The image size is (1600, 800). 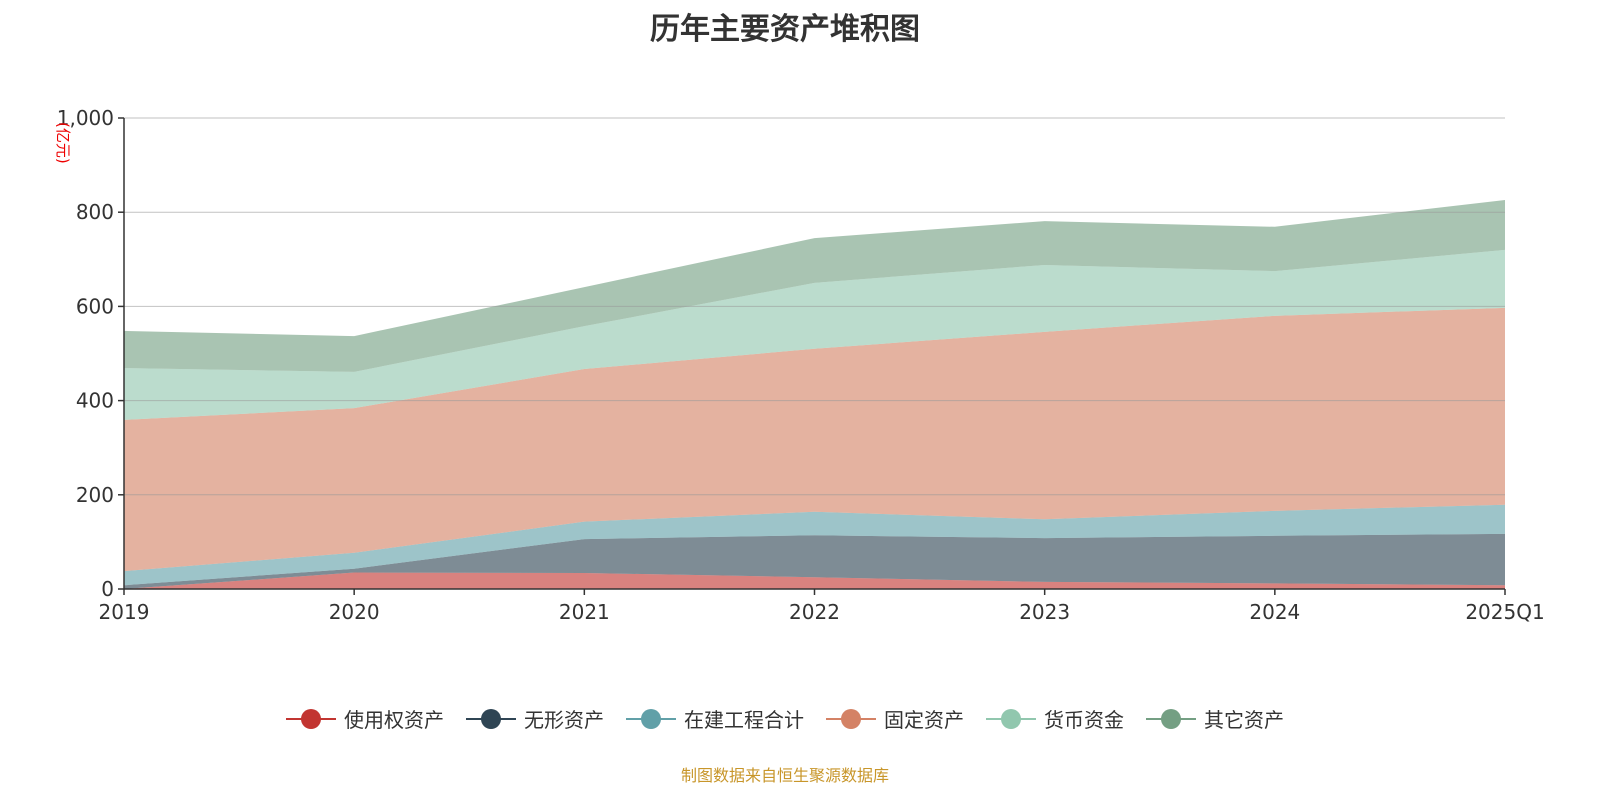 What do you see at coordinates (354, 612) in the screenshot?
I see `x-tick-label: 2020` at bounding box center [354, 612].